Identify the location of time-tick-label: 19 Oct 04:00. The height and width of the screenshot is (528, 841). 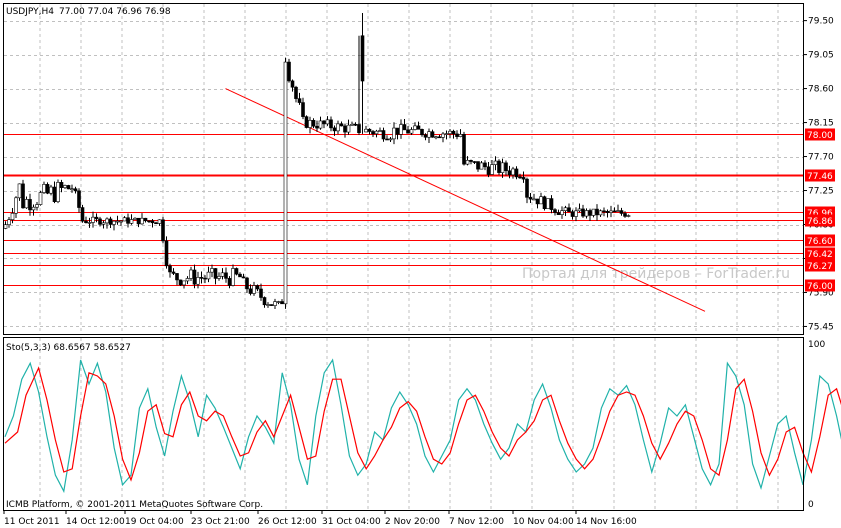
(154, 522).